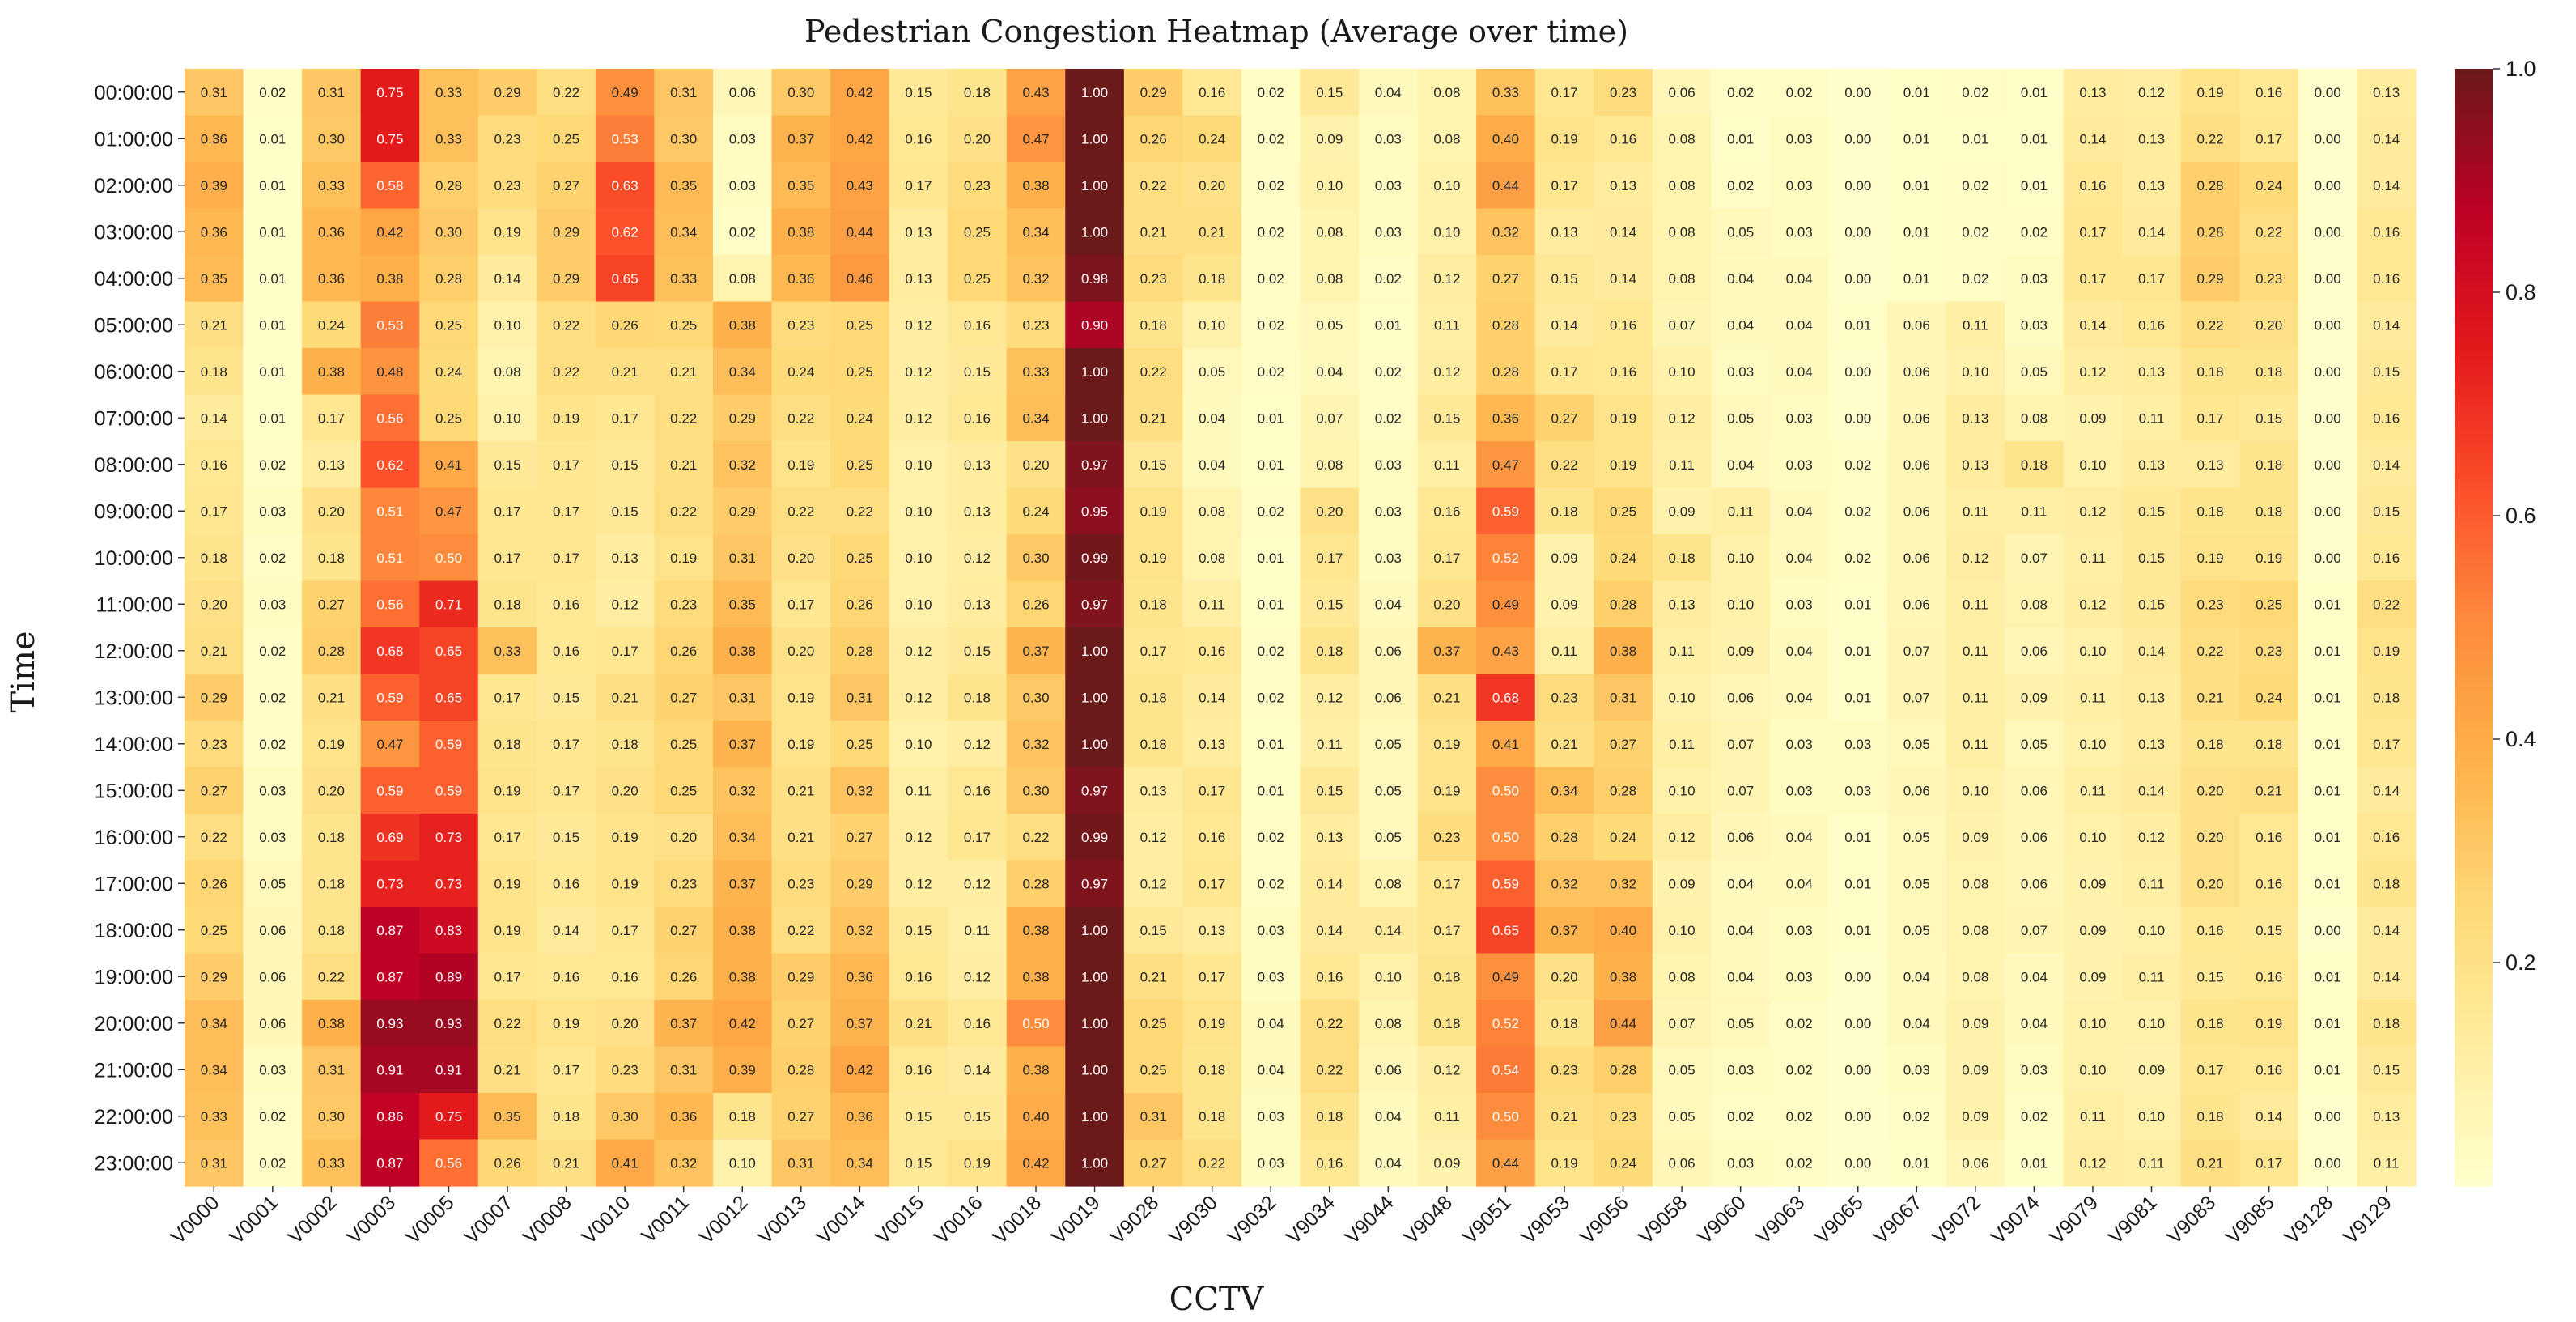 The height and width of the screenshot is (1322, 2576). I want to click on cell-value-label: 0.12, so click(1682, 837).